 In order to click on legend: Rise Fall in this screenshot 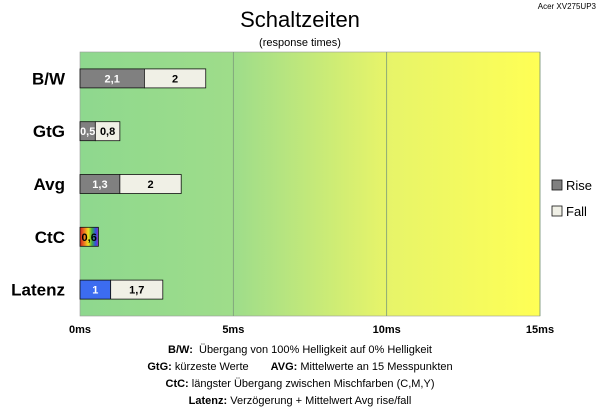, I will do `click(571, 198)`.